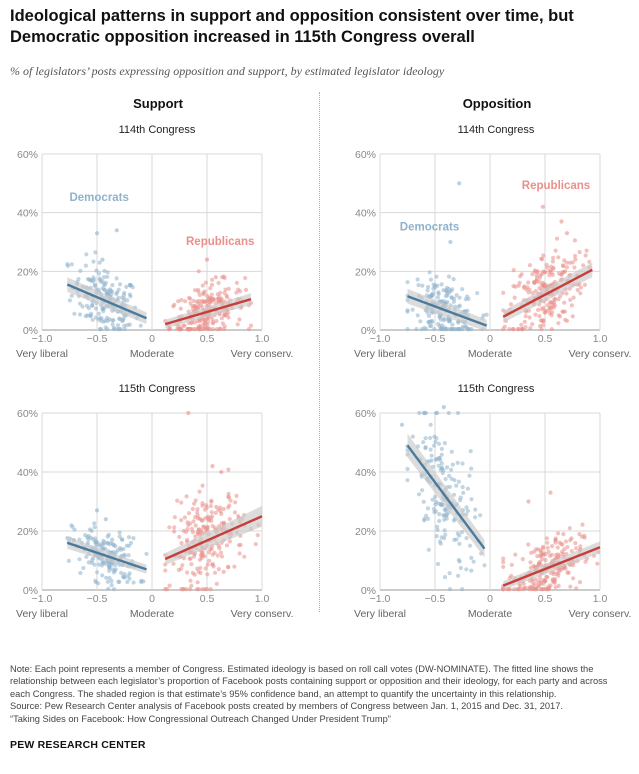 This screenshot has width=639, height=774. I want to click on x-tick-label: 0, so click(490, 599).